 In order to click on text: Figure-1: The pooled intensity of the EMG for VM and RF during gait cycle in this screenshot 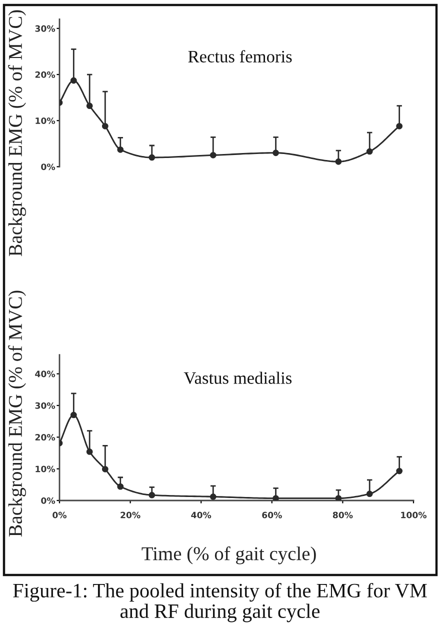, I will do `click(220, 602)`.